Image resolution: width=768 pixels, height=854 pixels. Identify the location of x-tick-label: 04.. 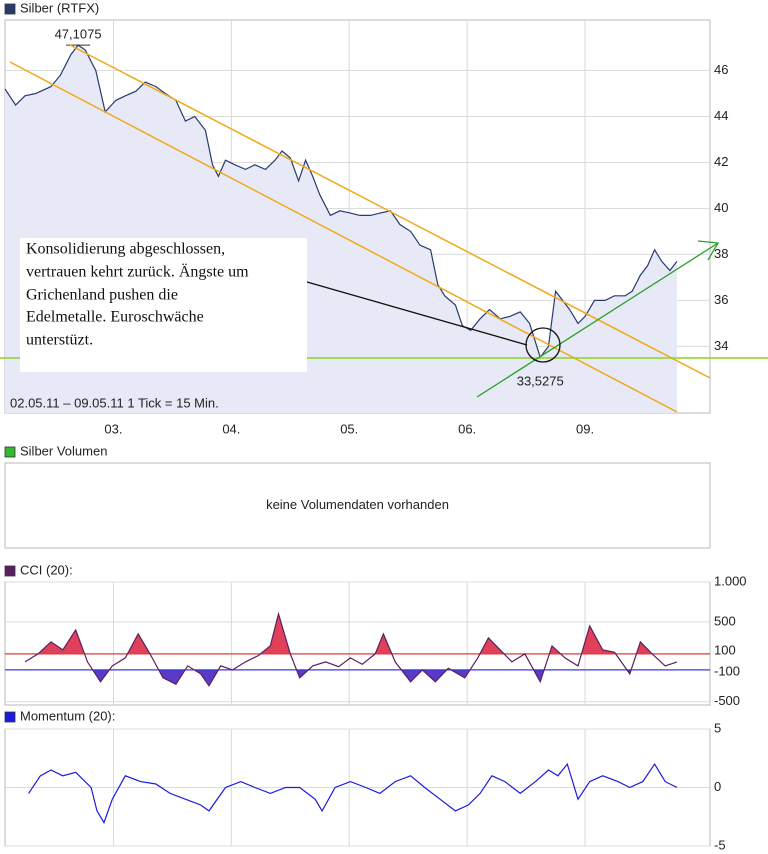
(231, 428).